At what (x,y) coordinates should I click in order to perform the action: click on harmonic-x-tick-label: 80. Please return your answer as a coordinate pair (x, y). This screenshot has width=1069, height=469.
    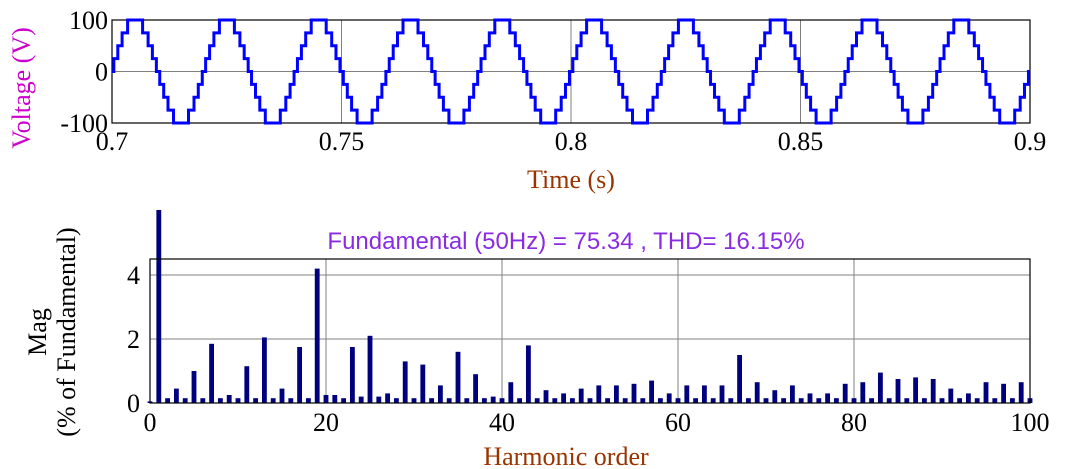
    Looking at the image, I should click on (854, 422).